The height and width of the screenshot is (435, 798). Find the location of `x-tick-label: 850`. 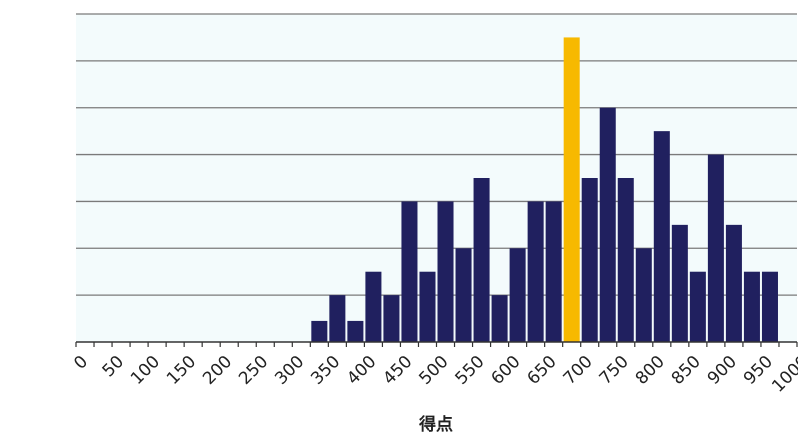

x-tick-label: 850 is located at coordinates (686, 370).